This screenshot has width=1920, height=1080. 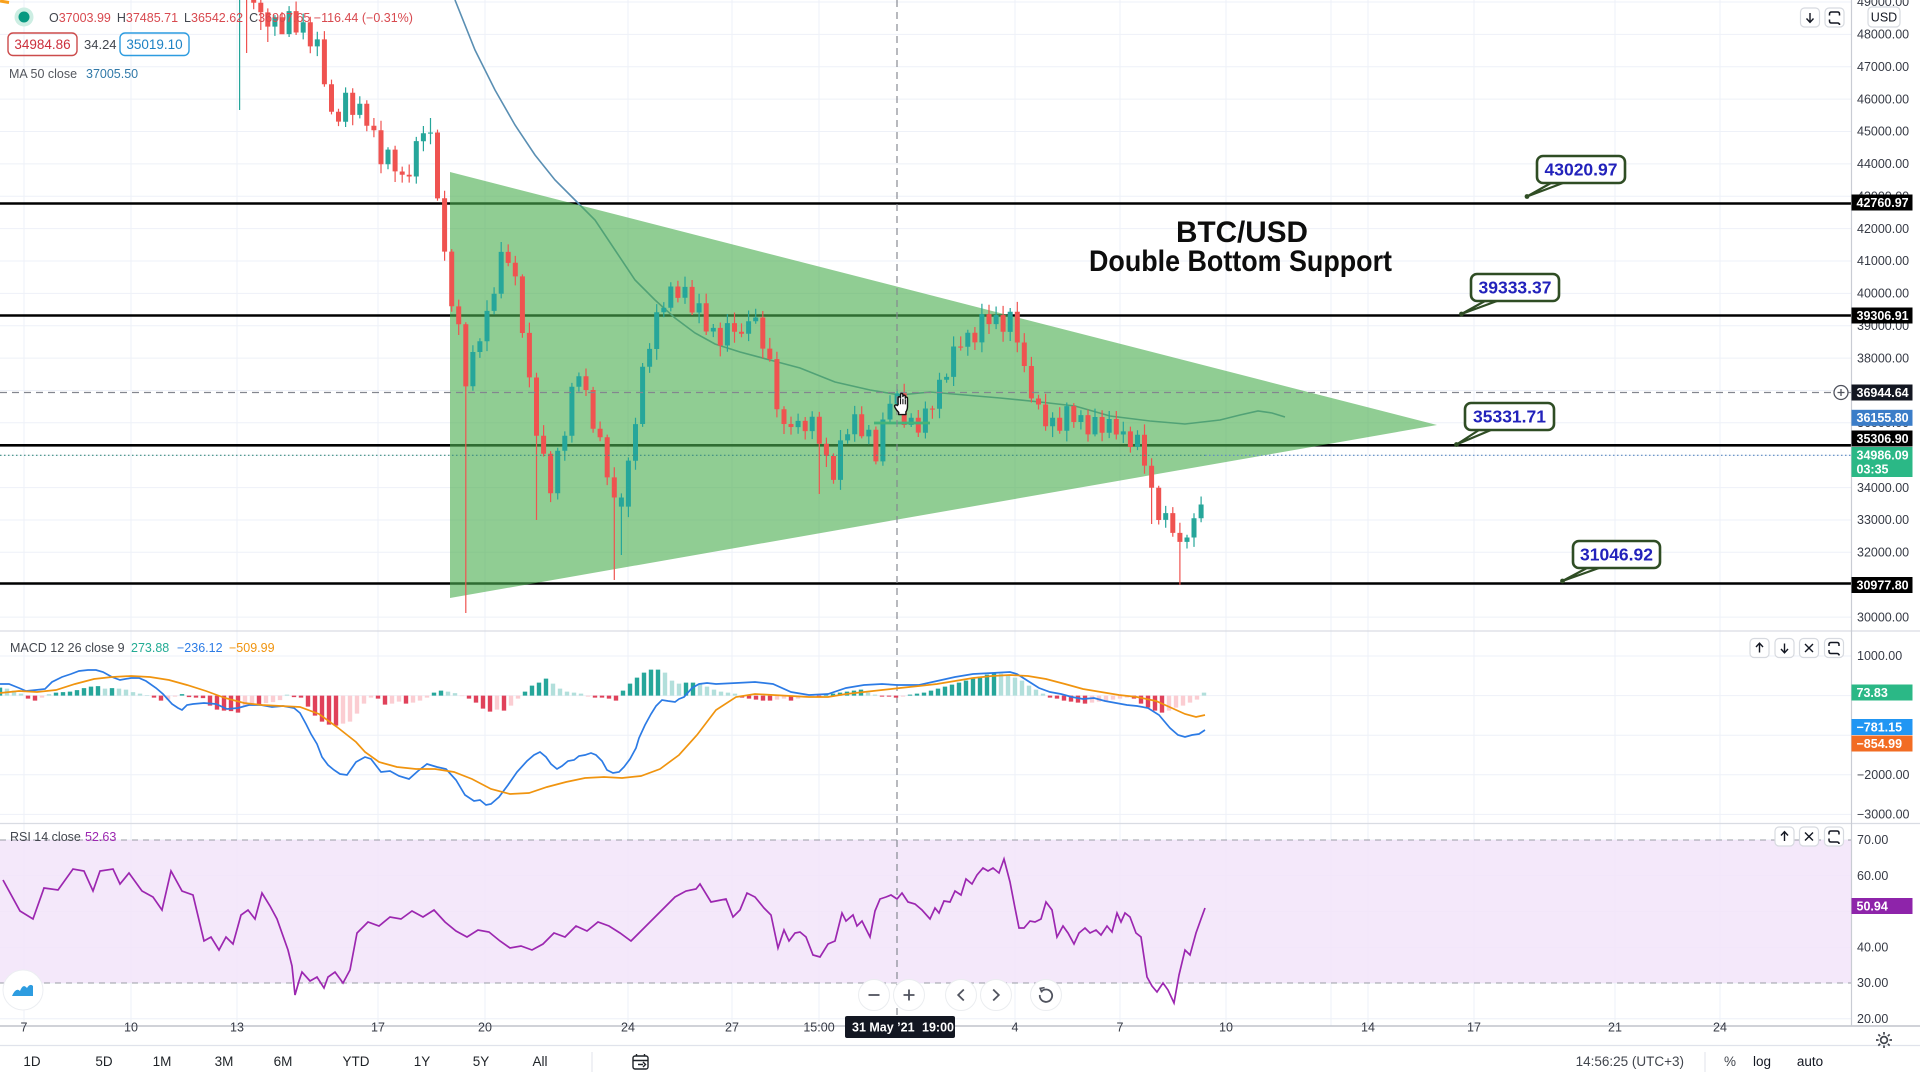 I want to click on svg-text: MACD 12 26 close 9, so click(x=67, y=648).